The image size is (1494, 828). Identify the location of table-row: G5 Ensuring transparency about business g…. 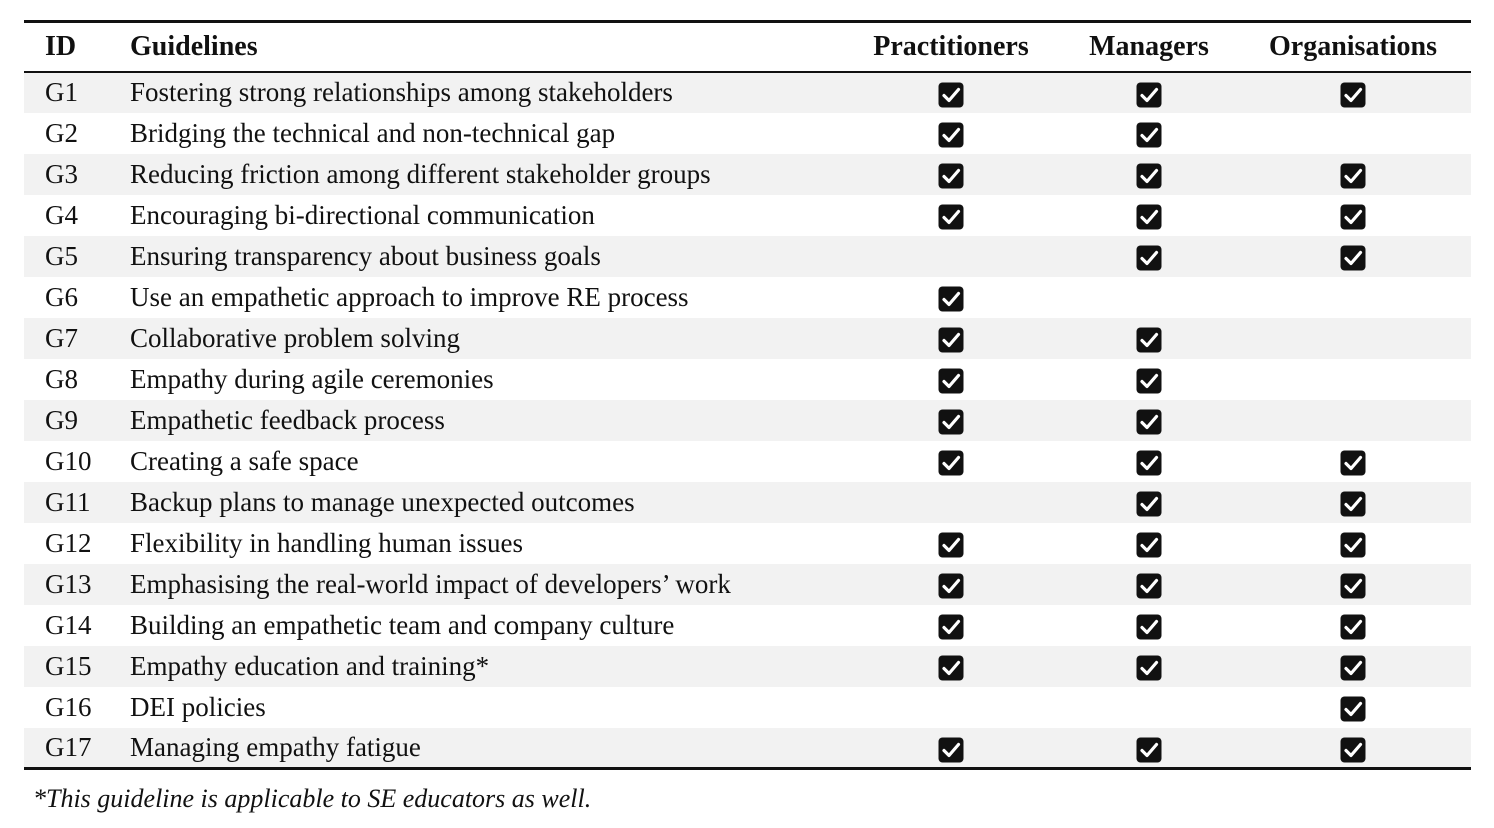
(747, 256).